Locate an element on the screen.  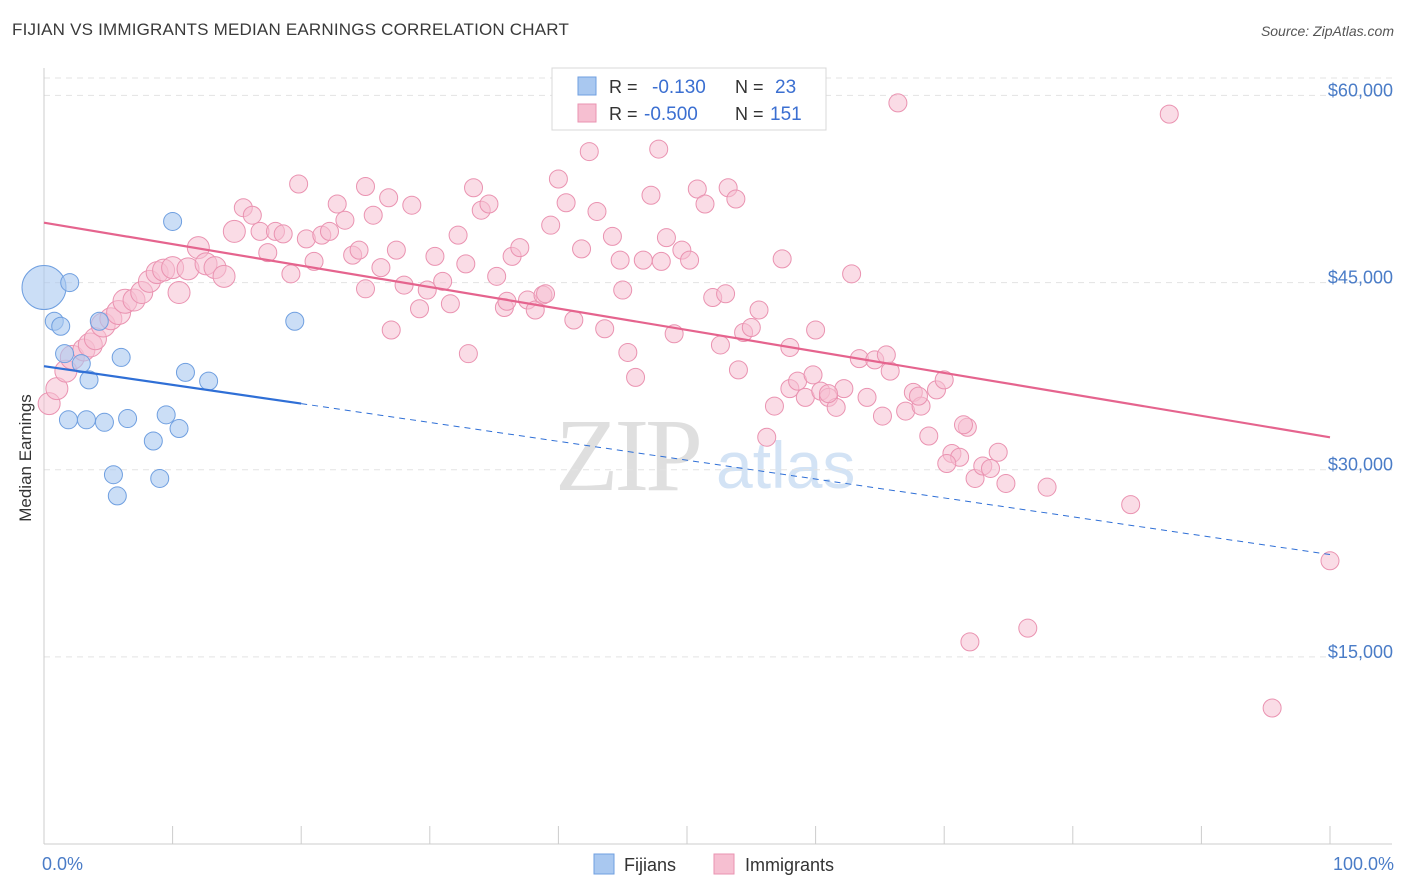
legend-immigrants-swatch is located at coordinates (724, 864).